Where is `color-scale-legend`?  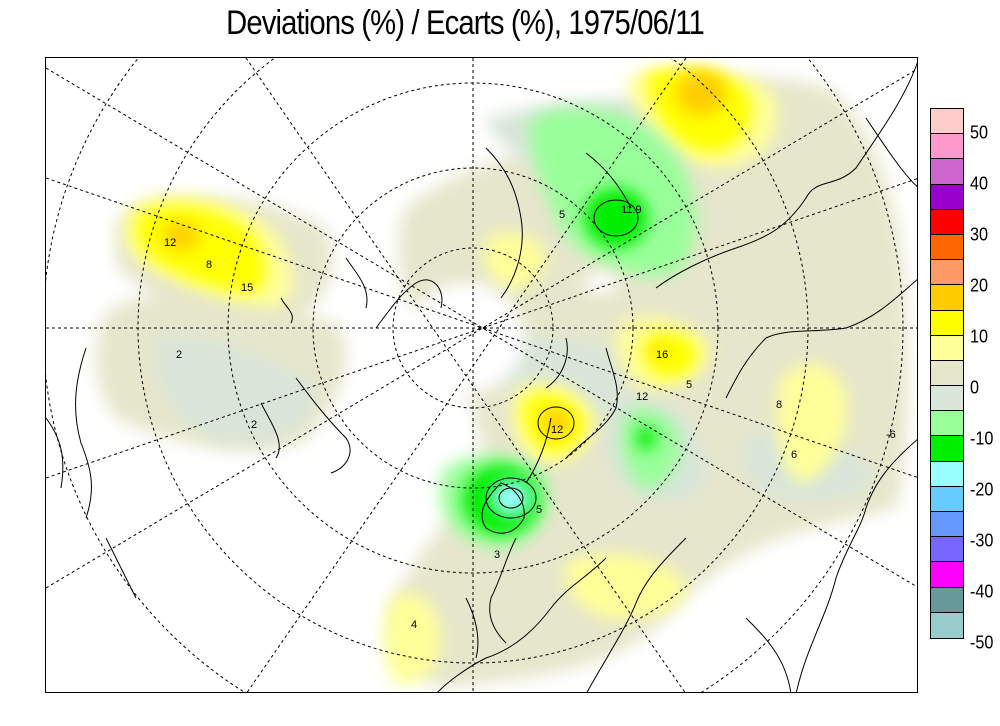
color-scale-legend is located at coordinates (947, 373).